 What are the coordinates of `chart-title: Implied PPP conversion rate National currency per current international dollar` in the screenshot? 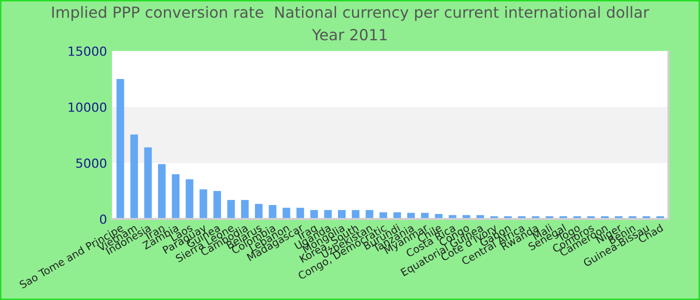 It's located at (351, 13).